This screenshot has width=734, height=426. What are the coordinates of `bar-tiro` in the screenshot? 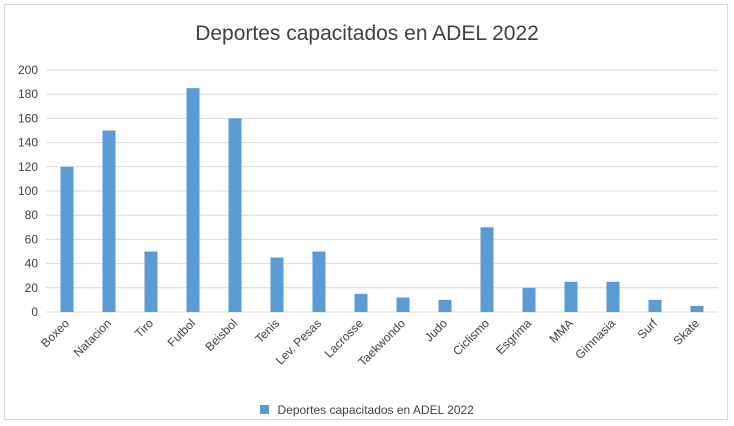 It's located at (151, 281).